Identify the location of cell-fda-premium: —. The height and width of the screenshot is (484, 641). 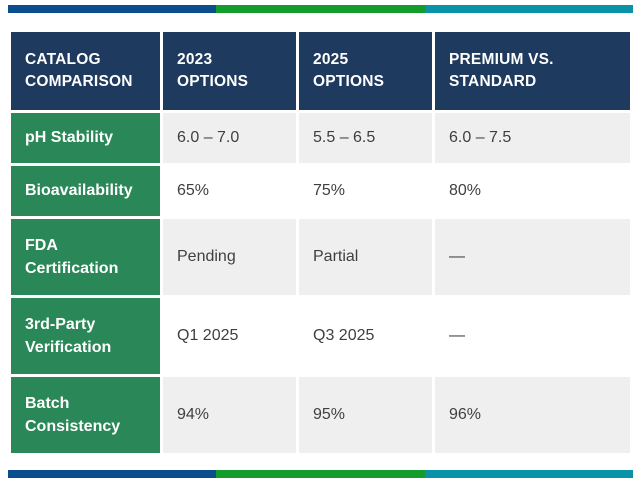
(532, 257).